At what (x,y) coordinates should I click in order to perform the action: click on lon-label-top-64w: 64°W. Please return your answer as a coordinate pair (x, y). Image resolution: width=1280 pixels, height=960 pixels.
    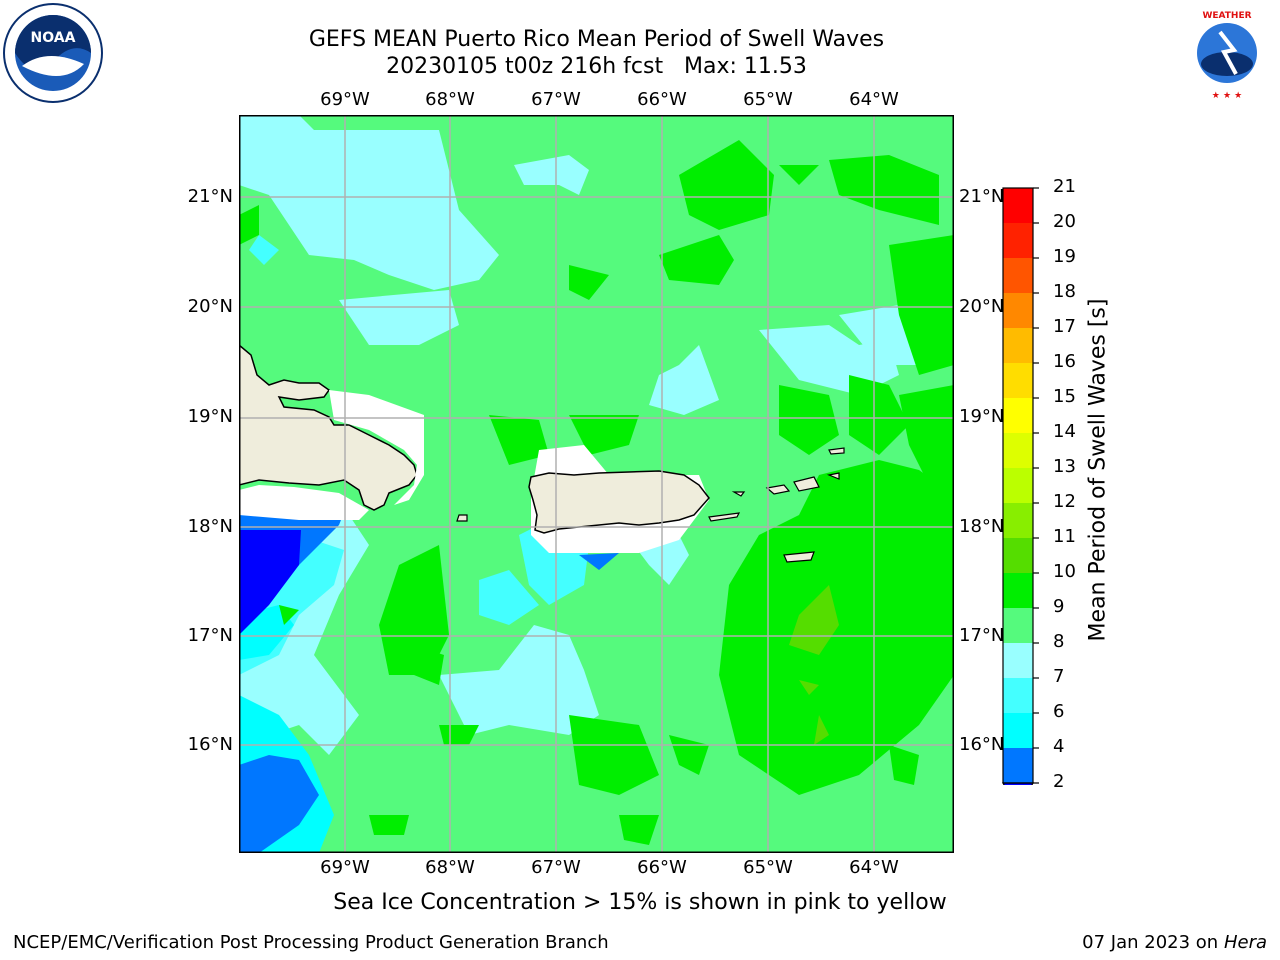
    Looking at the image, I should click on (874, 99).